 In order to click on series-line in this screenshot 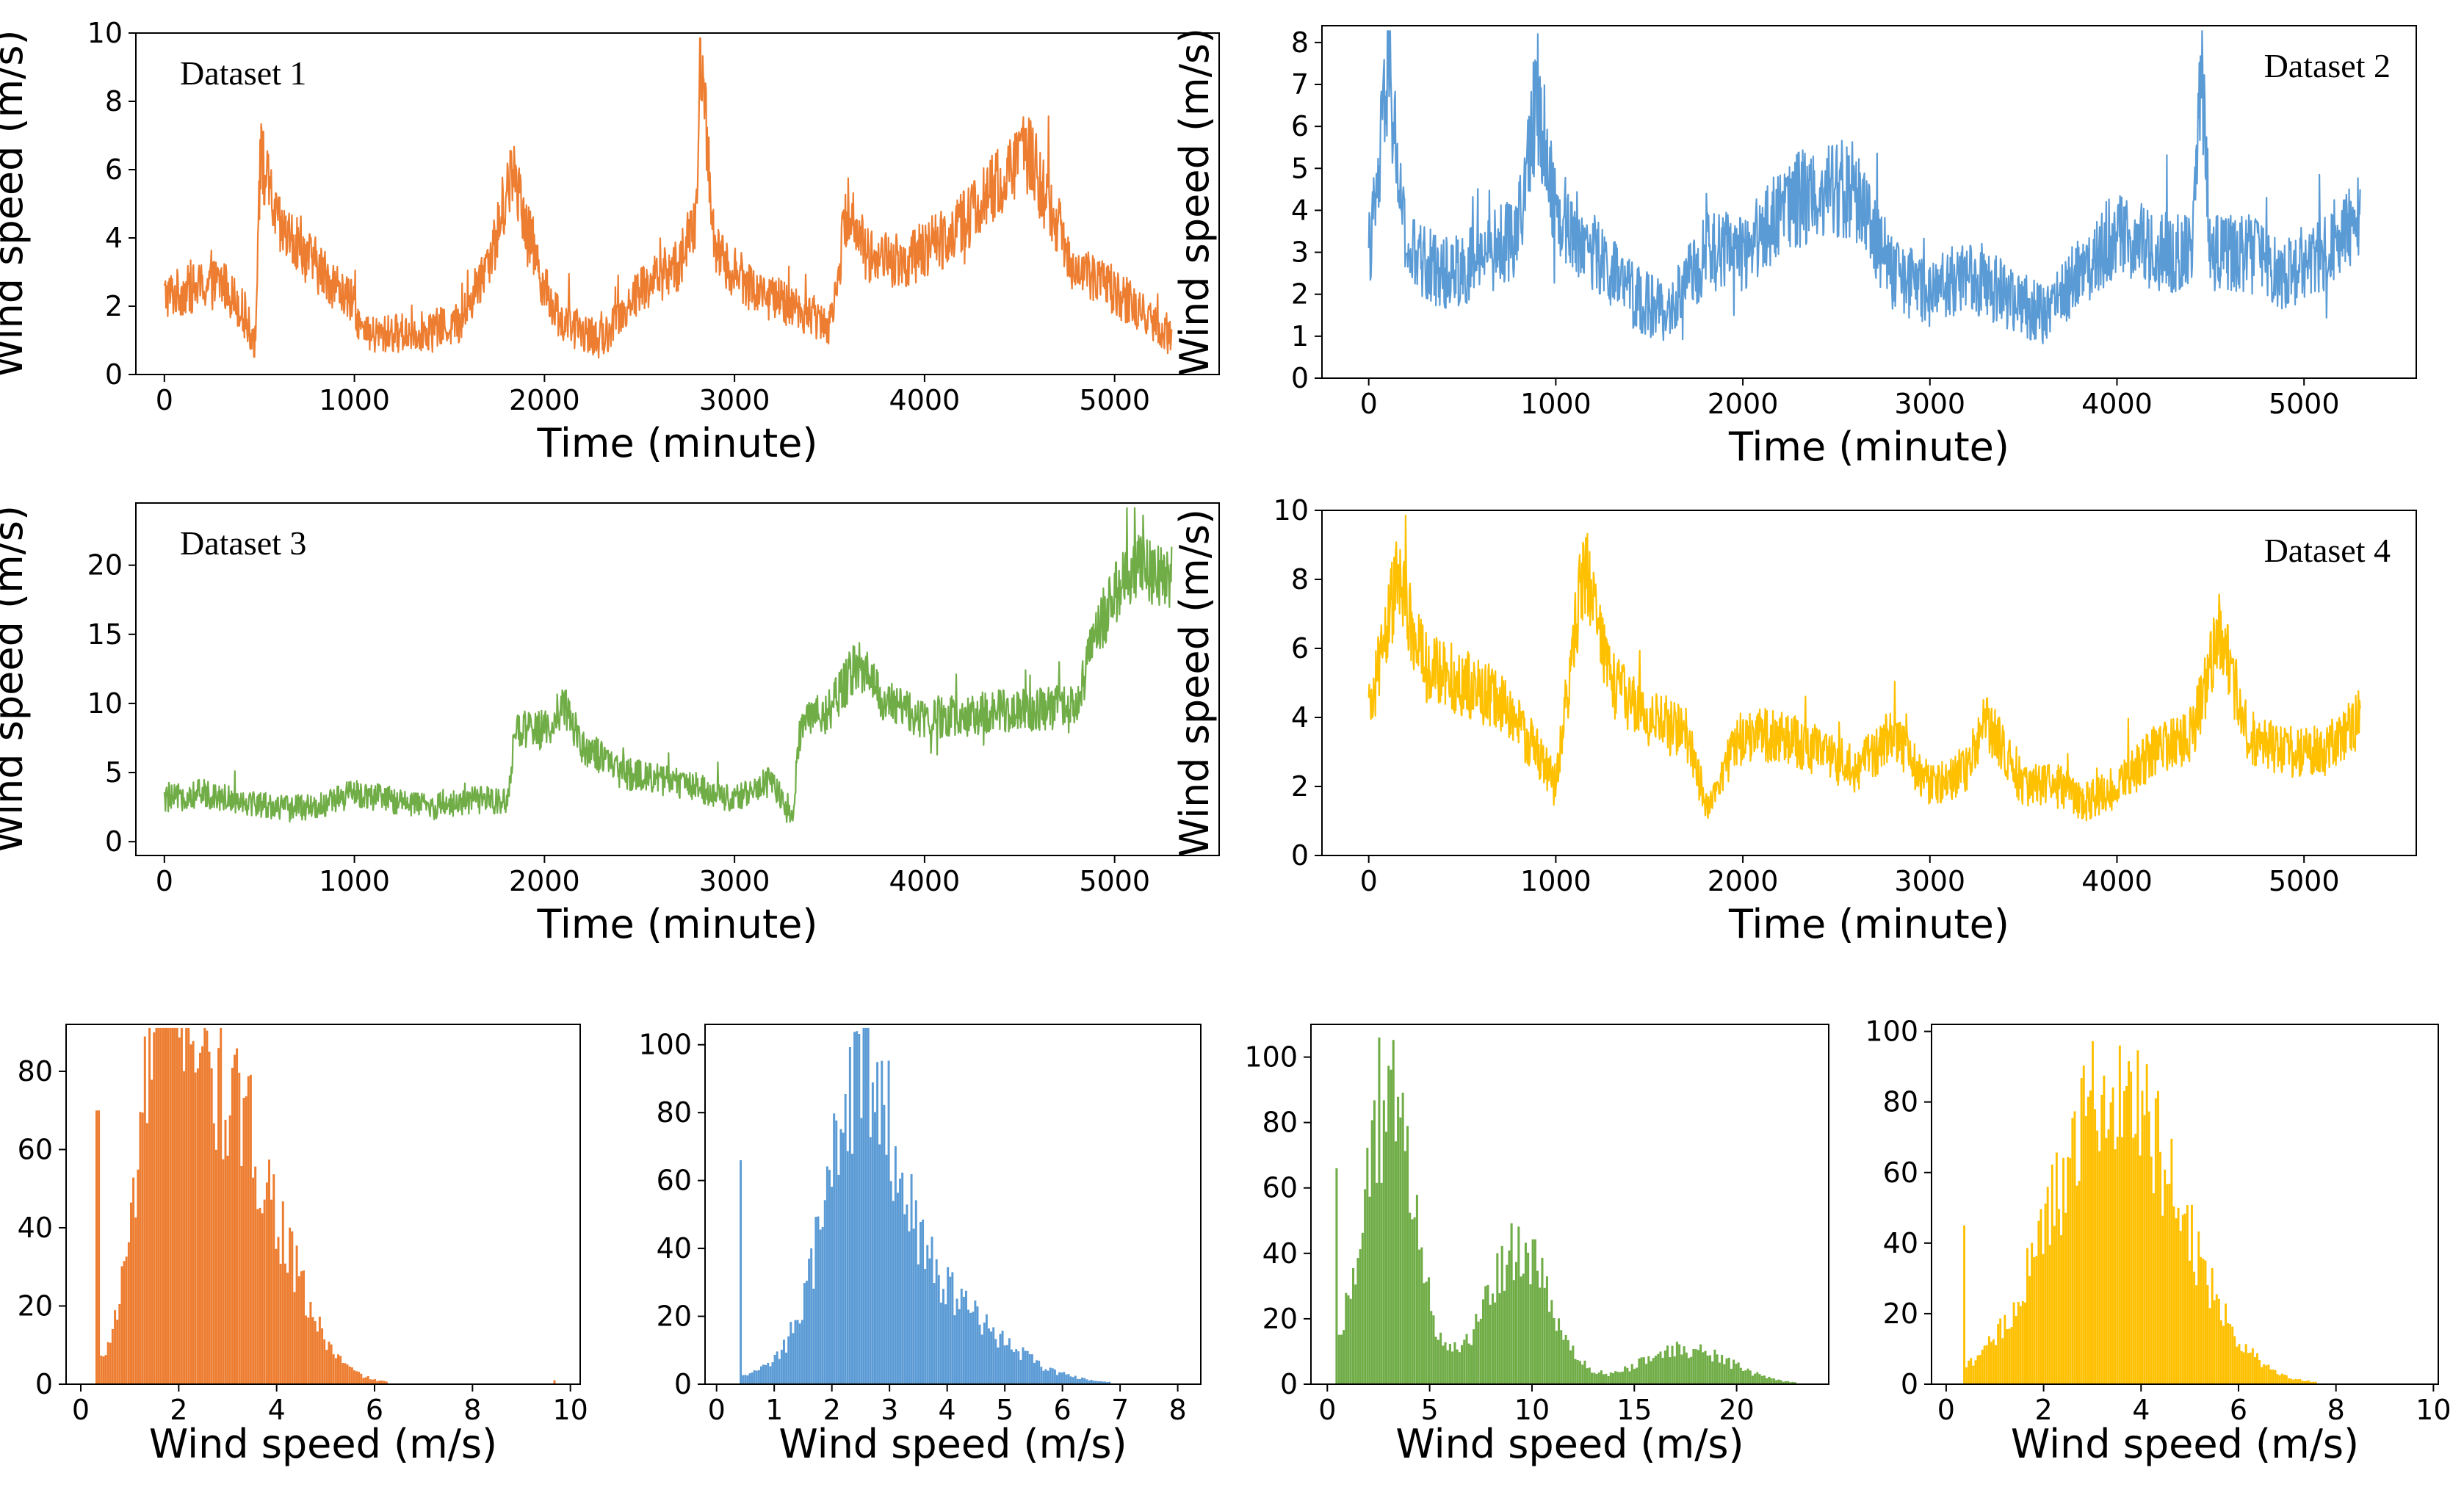, I will do `click(668, 665)`.